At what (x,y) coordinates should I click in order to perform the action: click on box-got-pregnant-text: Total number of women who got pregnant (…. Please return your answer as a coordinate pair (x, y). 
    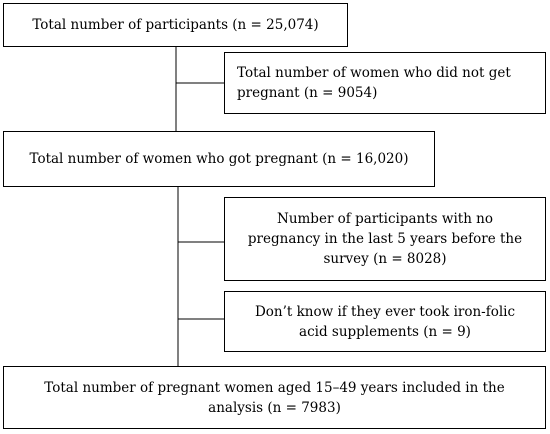
    Looking at the image, I should click on (219, 159).